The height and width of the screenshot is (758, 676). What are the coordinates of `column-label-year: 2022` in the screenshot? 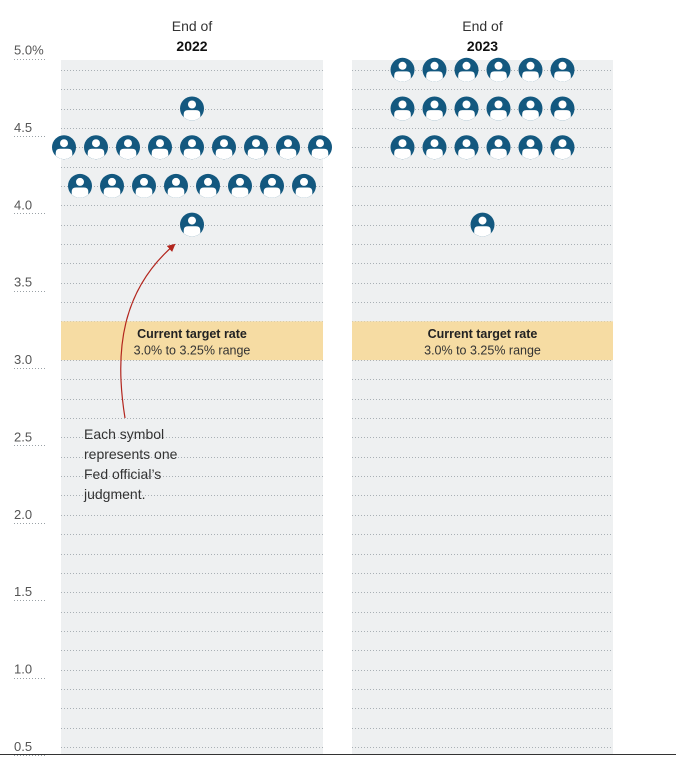 It's located at (191, 46).